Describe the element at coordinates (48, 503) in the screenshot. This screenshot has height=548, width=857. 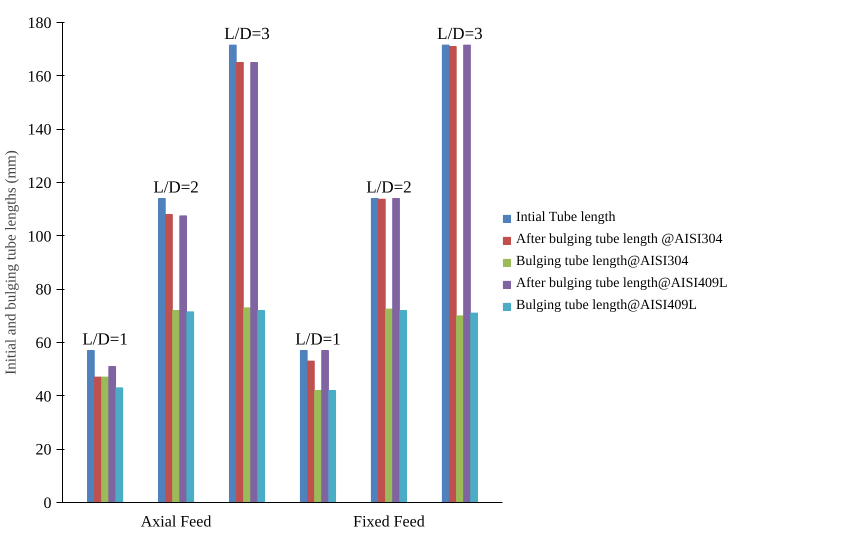
I see `y-tick-label: 0` at that location.